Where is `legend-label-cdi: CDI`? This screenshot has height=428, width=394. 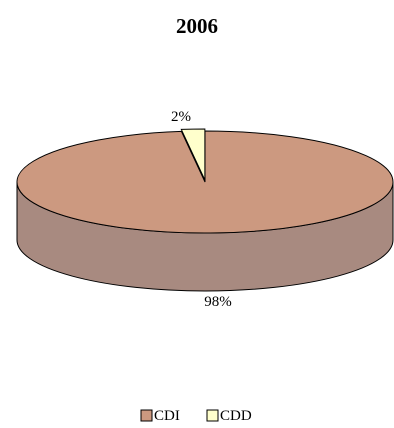
legend-label-cdi: CDI is located at coordinates (167, 416).